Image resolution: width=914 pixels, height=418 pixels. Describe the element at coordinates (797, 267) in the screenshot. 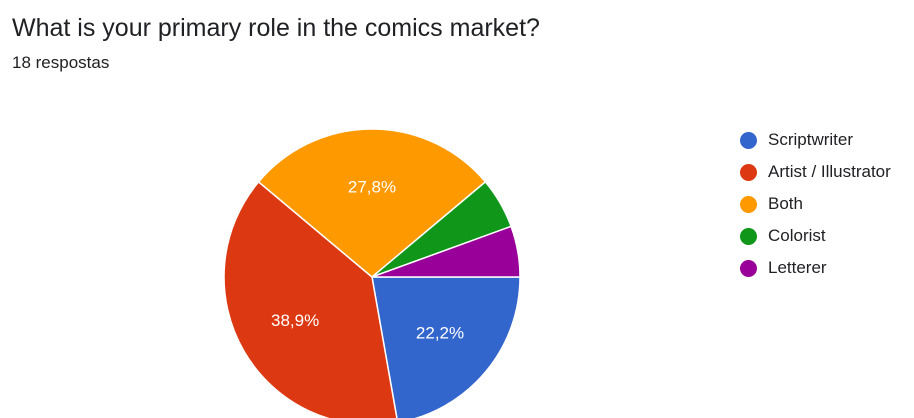

I see `legend-label: Letterer` at that location.